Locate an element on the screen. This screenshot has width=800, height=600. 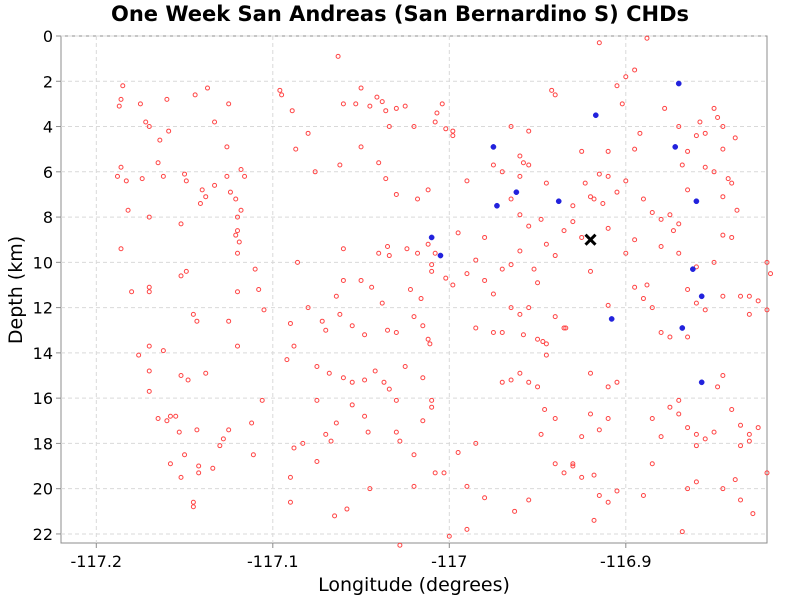
x-tick-label: -117.2 is located at coordinates (97, 561).